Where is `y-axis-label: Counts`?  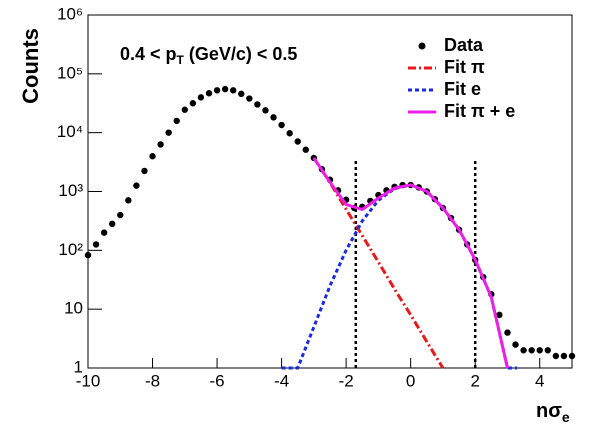 y-axis-label: Counts is located at coordinates (30, 66).